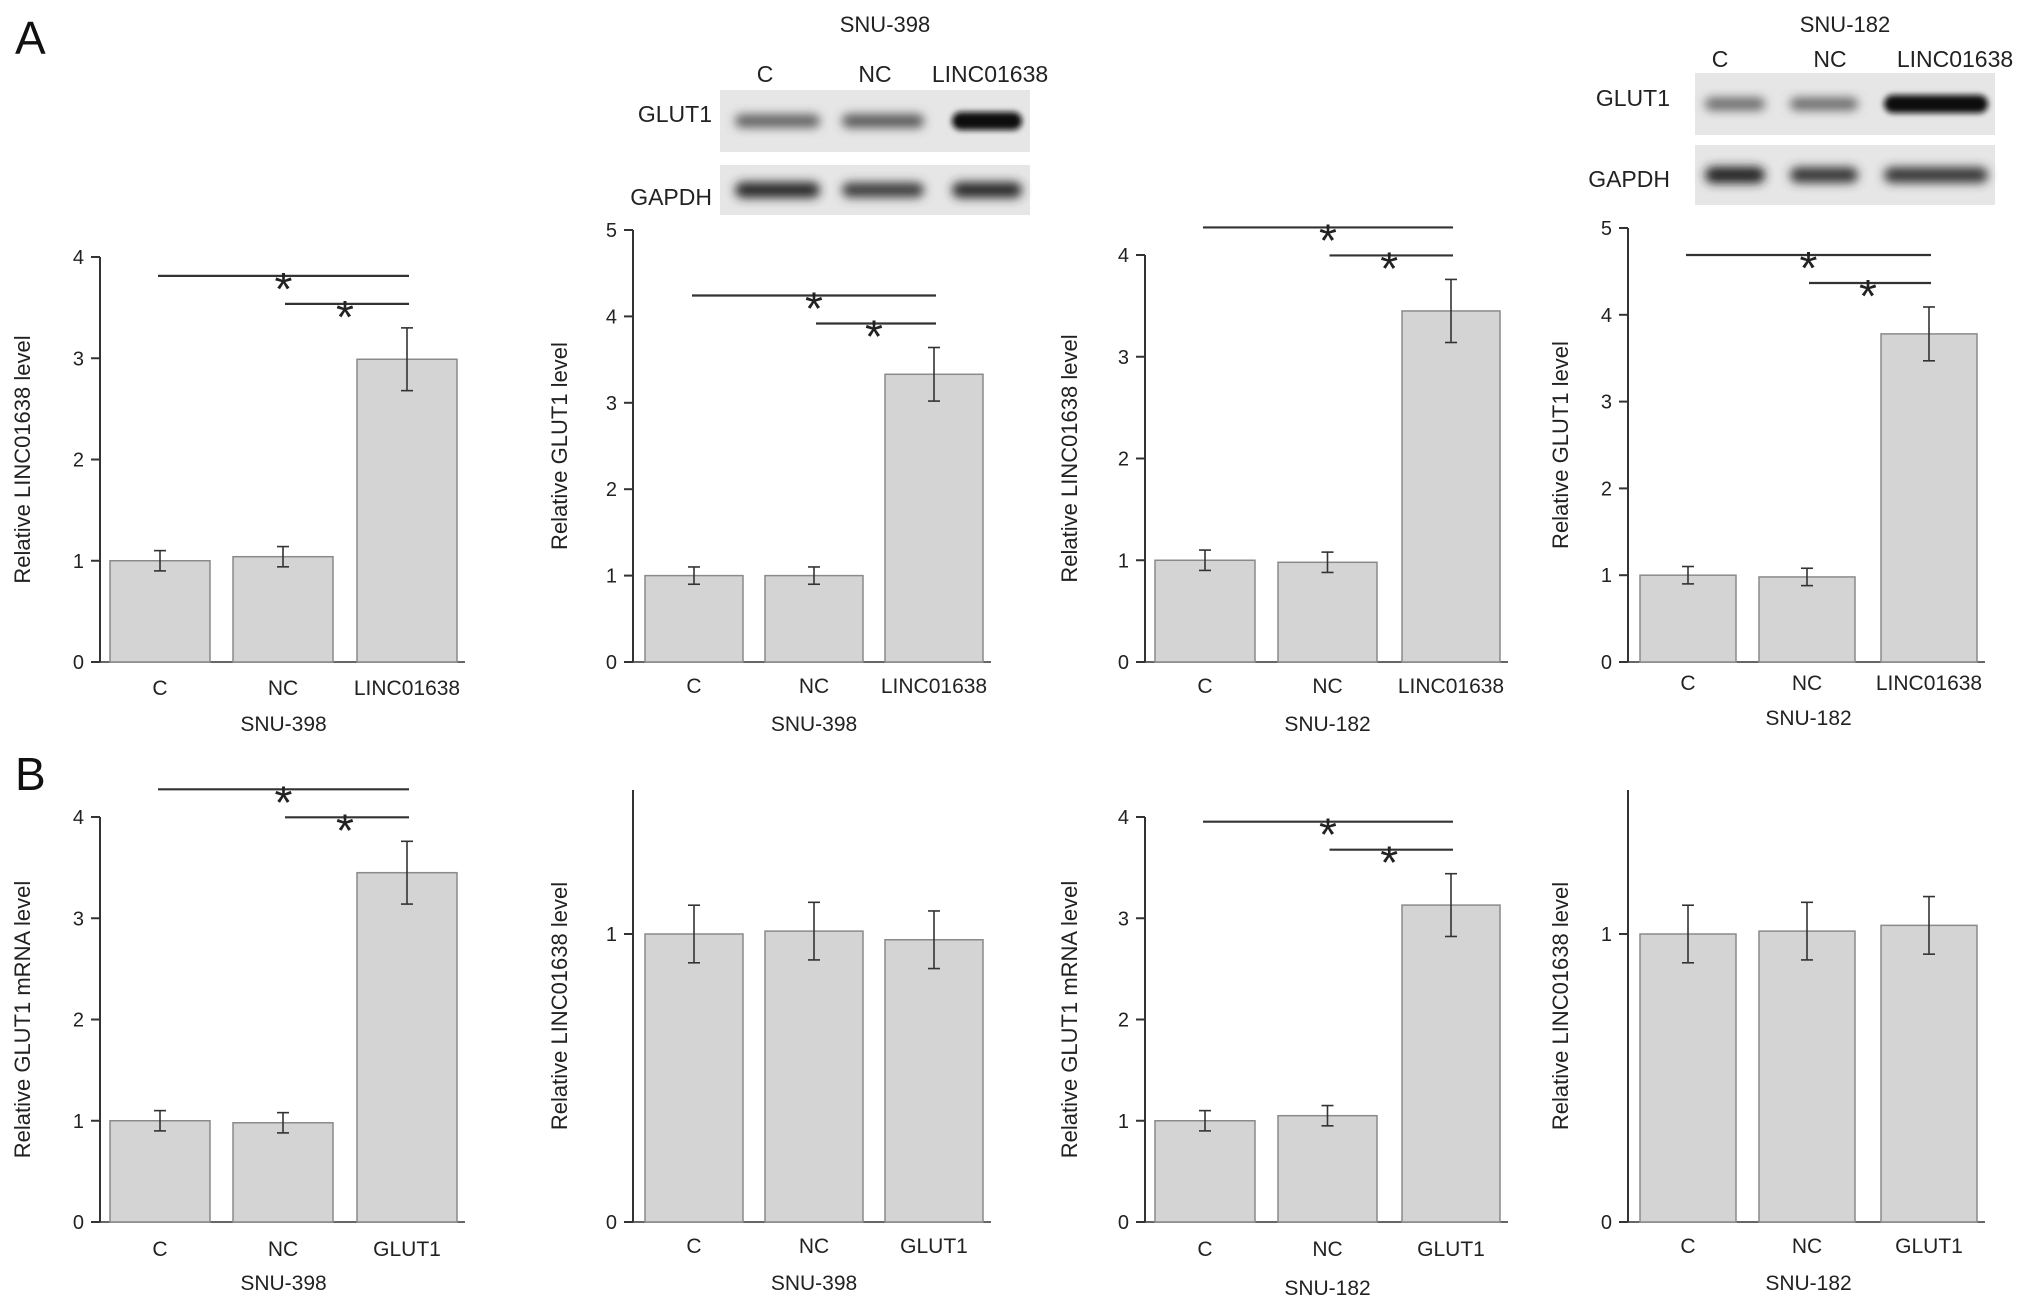 The width and height of the screenshot is (2031, 1306). Describe the element at coordinates (30, 38) in the screenshot. I see `panel-letter-a: A` at that location.